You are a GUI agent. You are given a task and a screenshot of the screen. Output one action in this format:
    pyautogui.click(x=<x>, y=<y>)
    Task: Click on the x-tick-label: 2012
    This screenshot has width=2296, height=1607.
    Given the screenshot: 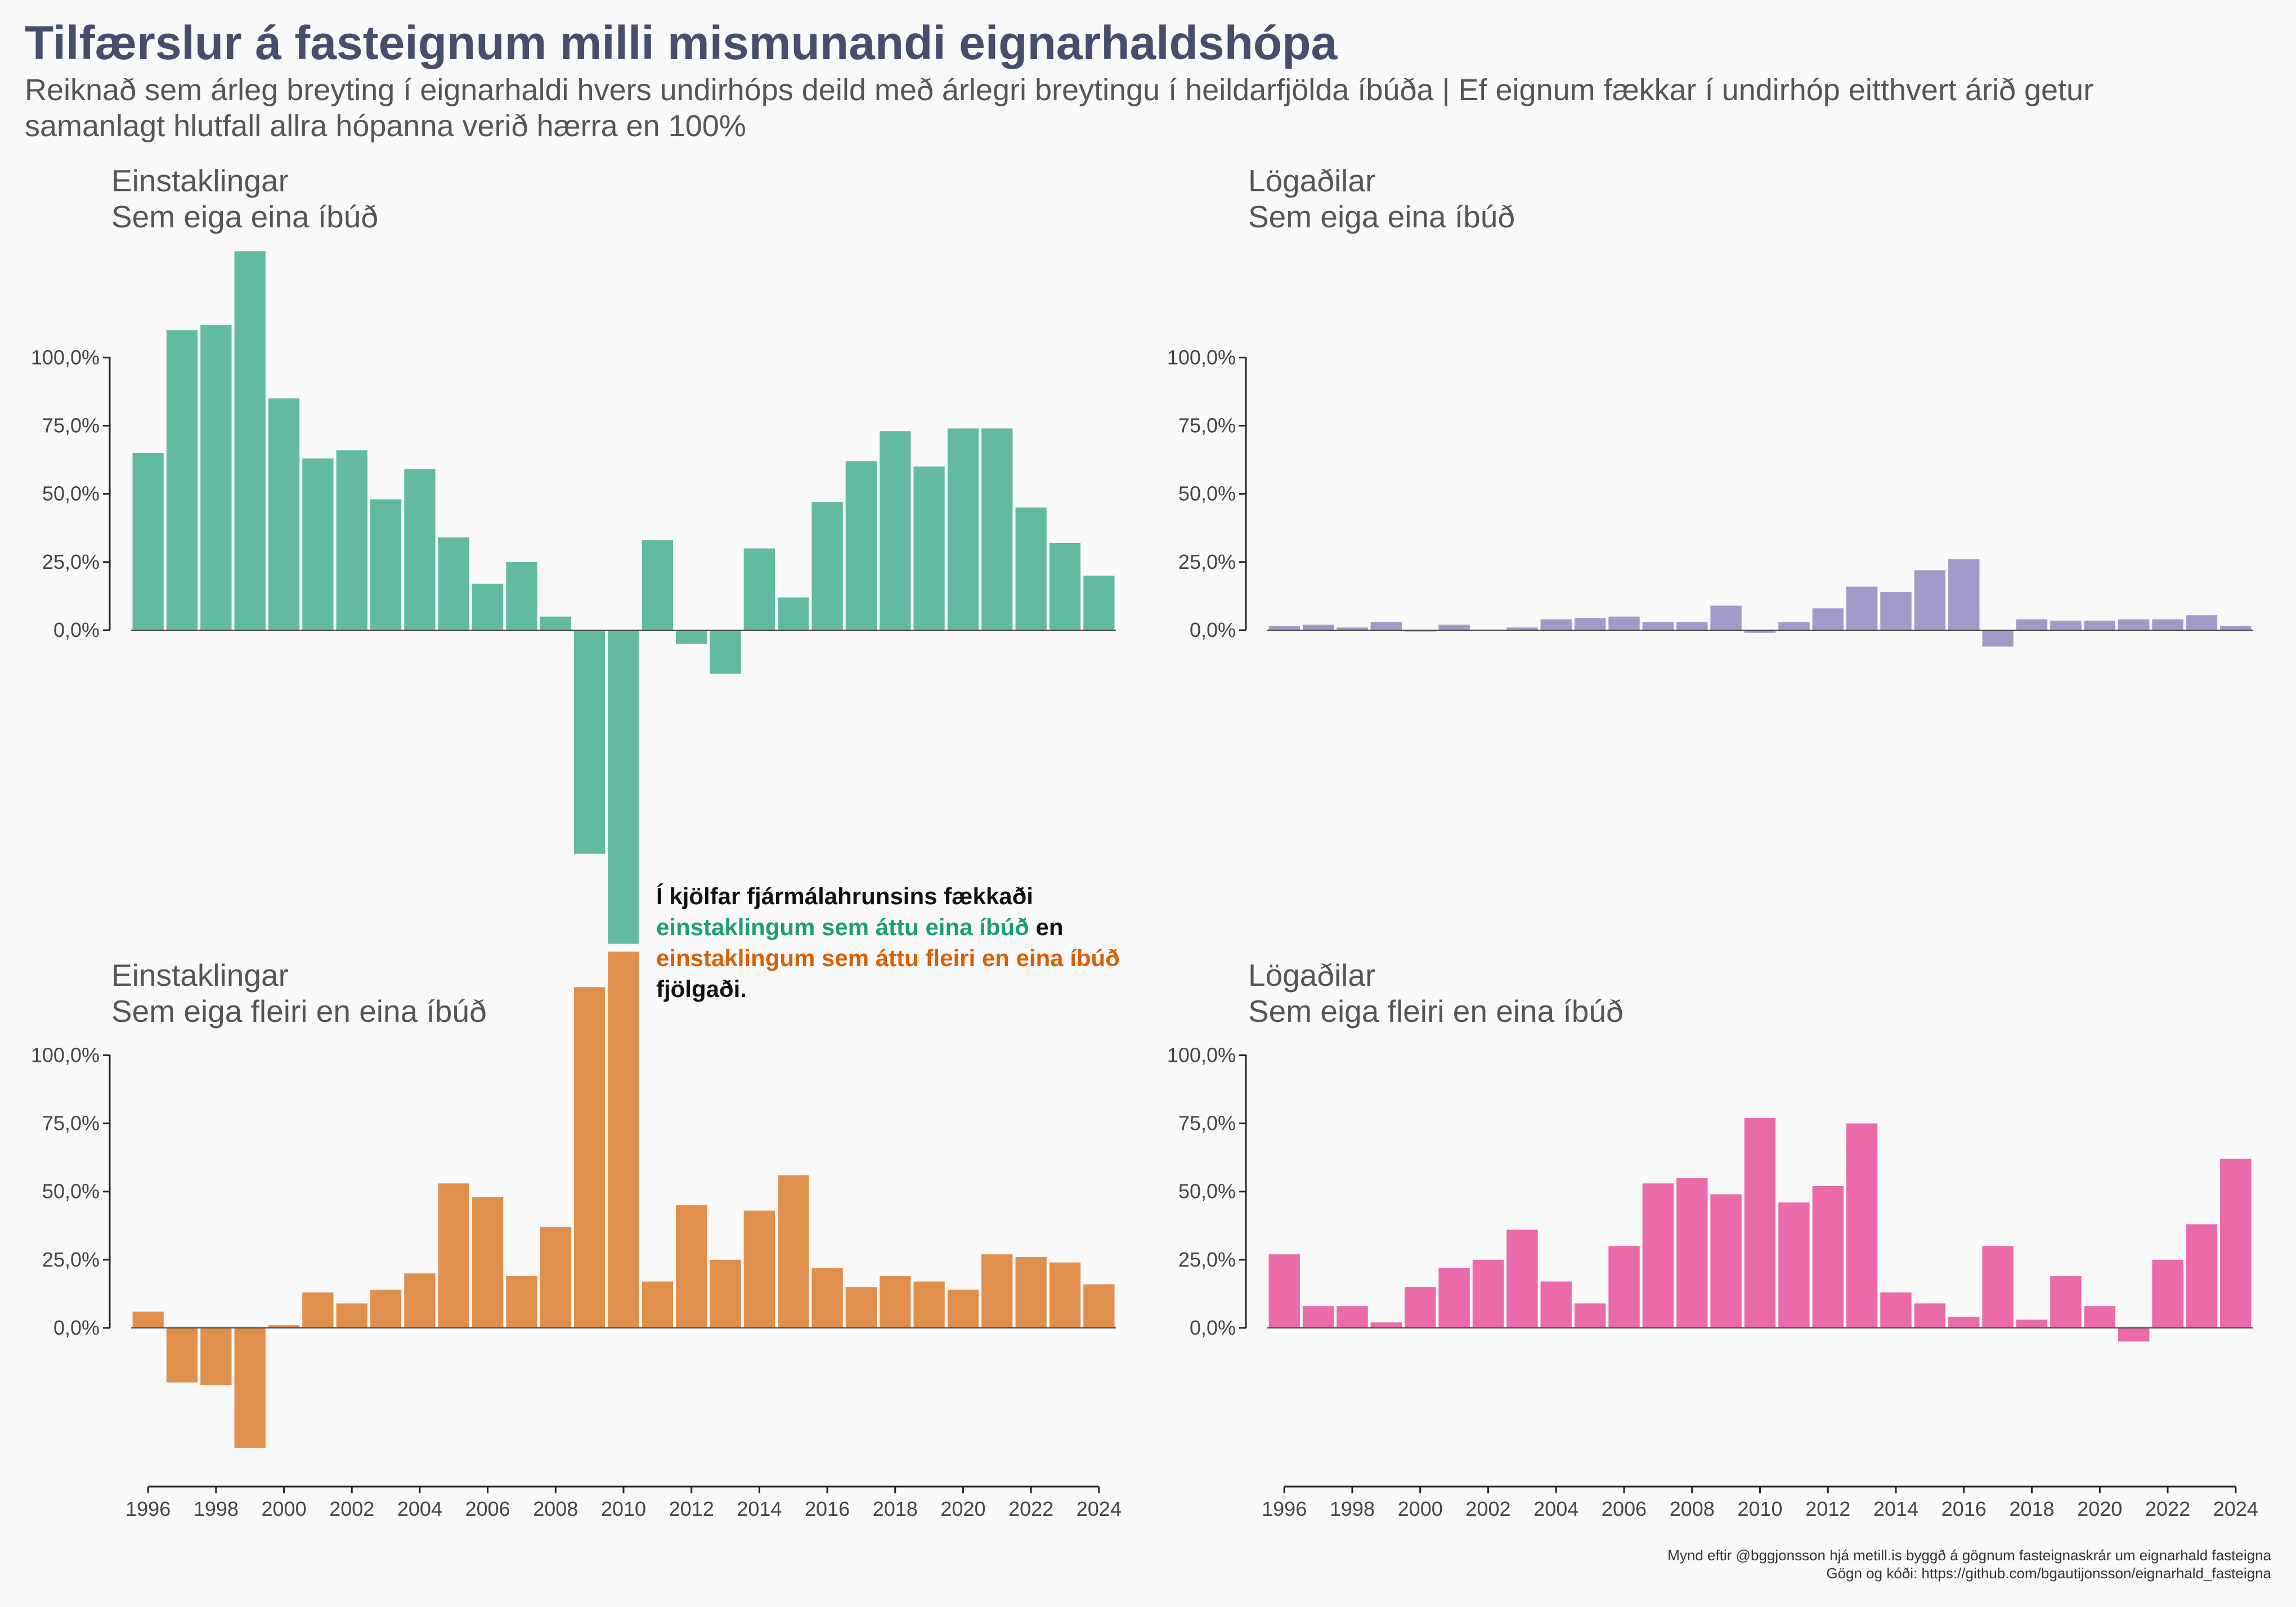 What is the action you would take?
    pyautogui.click(x=692, y=1509)
    